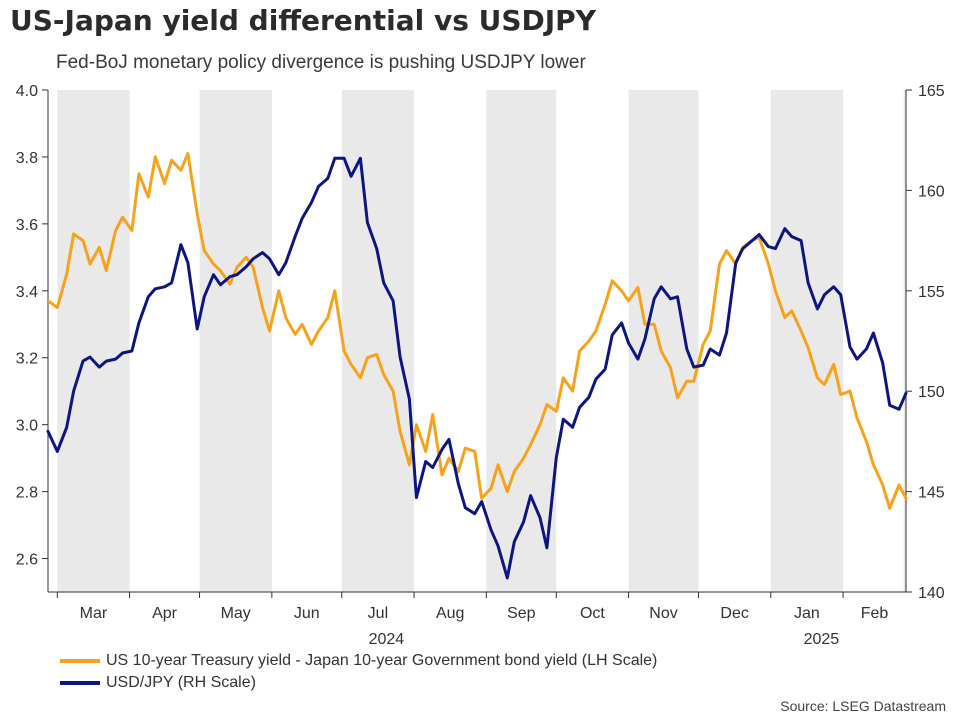 The width and height of the screenshot is (960, 720). Describe the element at coordinates (358, 683) in the screenshot. I see `legend-item-usdjpy: USD/JPY (RH Scale)` at that location.